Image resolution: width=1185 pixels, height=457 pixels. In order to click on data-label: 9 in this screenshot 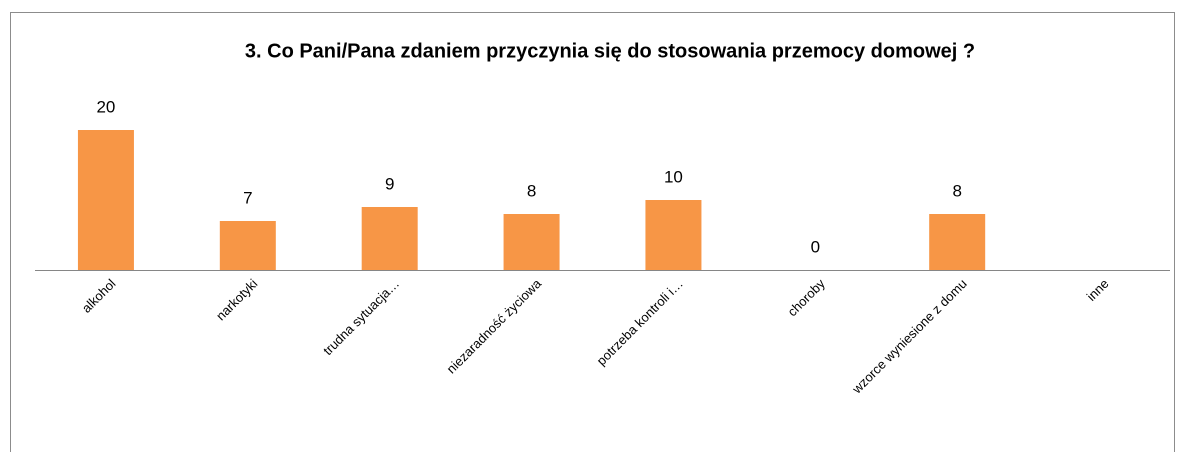, I will do `click(389, 183)`.